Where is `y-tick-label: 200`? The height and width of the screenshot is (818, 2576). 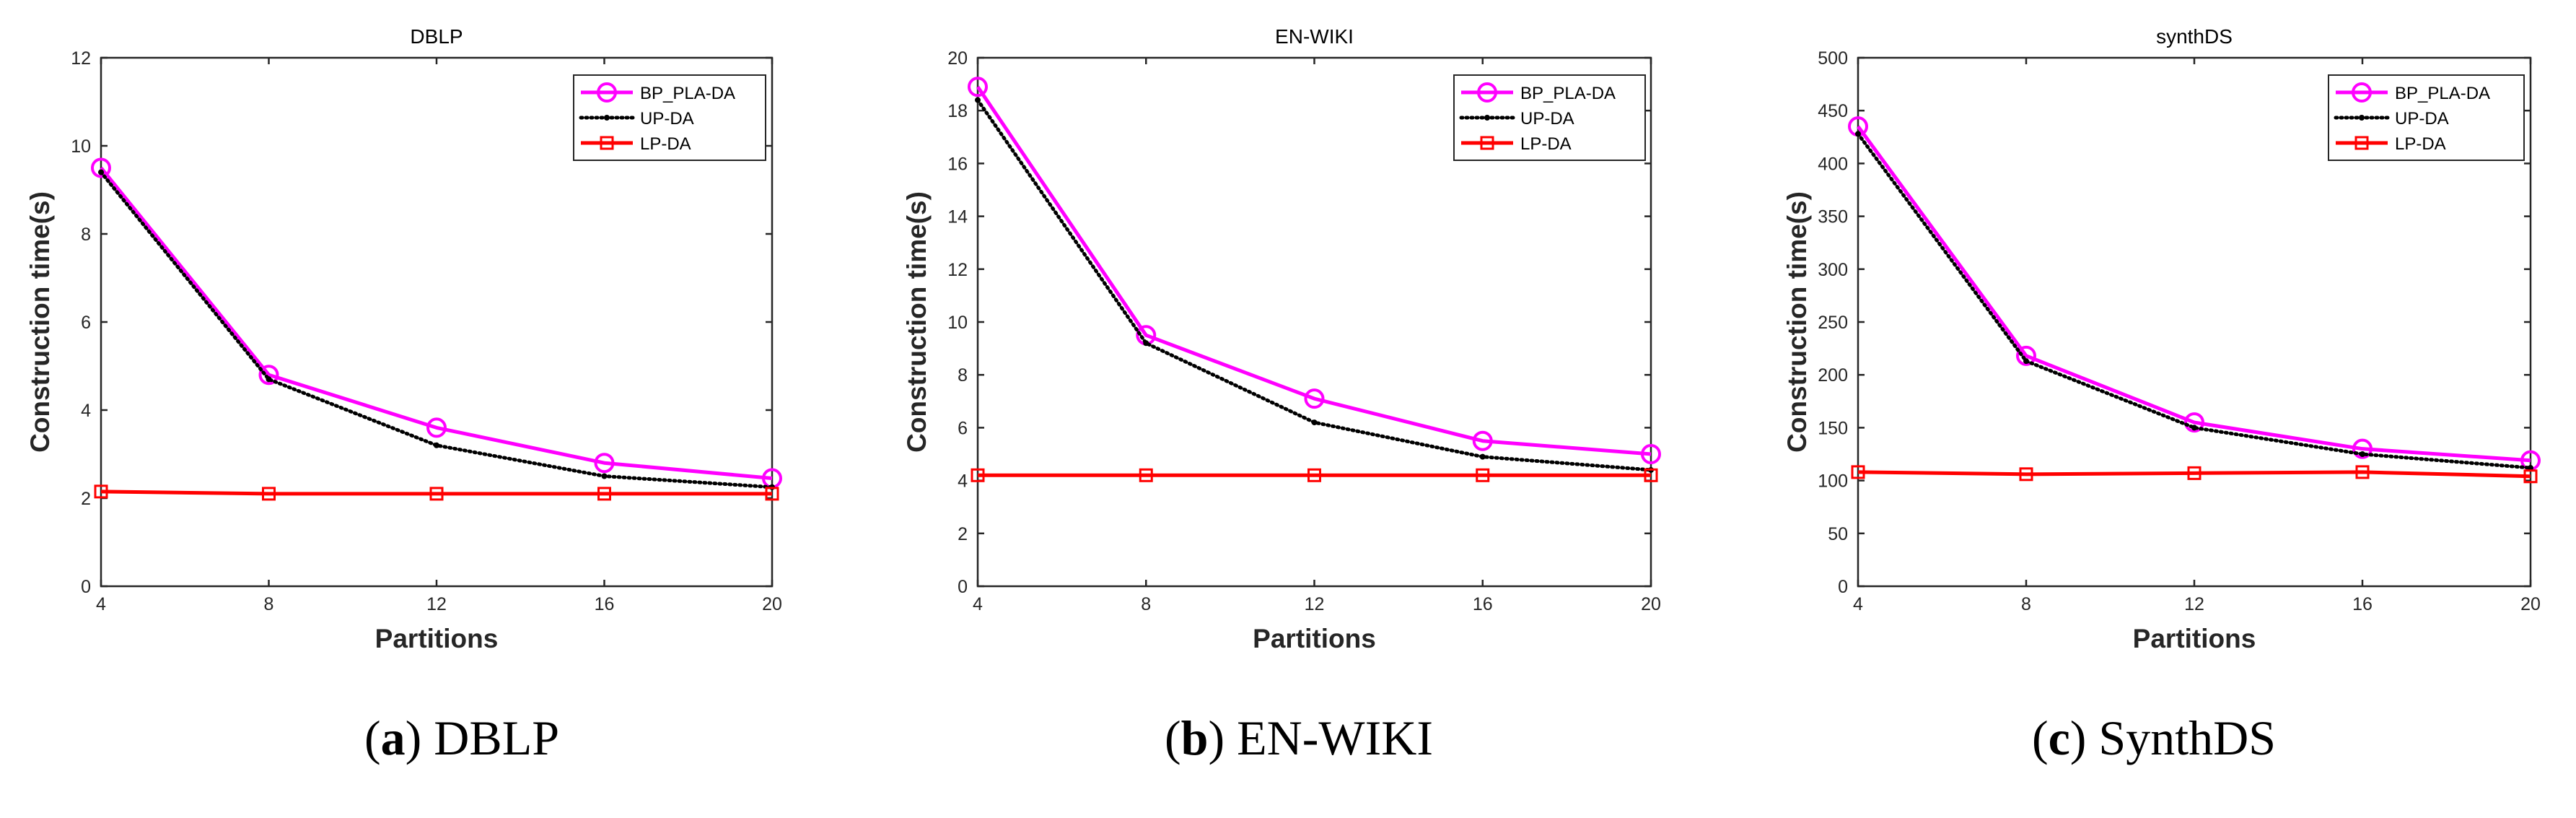
y-tick-label: 200 is located at coordinates (1833, 375).